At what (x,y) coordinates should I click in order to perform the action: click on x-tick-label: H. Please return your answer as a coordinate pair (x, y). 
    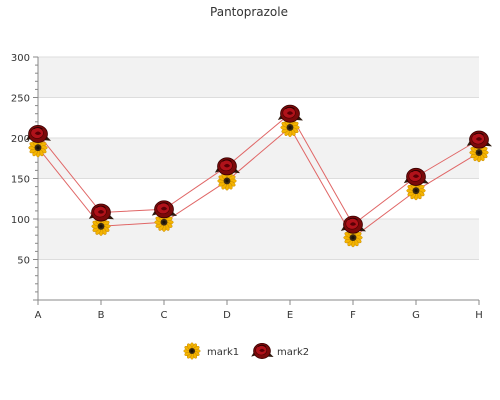
    Looking at the image, I should click on (479, 315).